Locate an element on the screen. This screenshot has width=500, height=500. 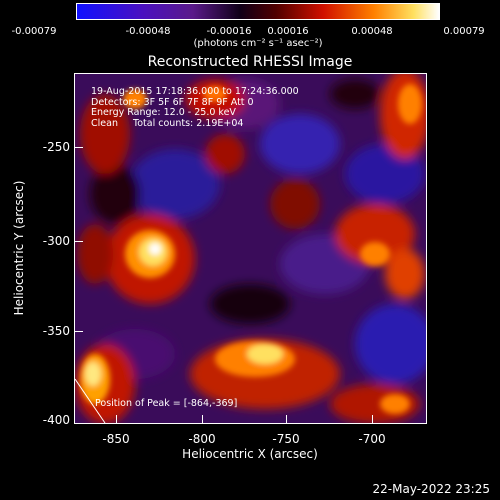
colorbar-gradient is located at coordinates (258, 11).